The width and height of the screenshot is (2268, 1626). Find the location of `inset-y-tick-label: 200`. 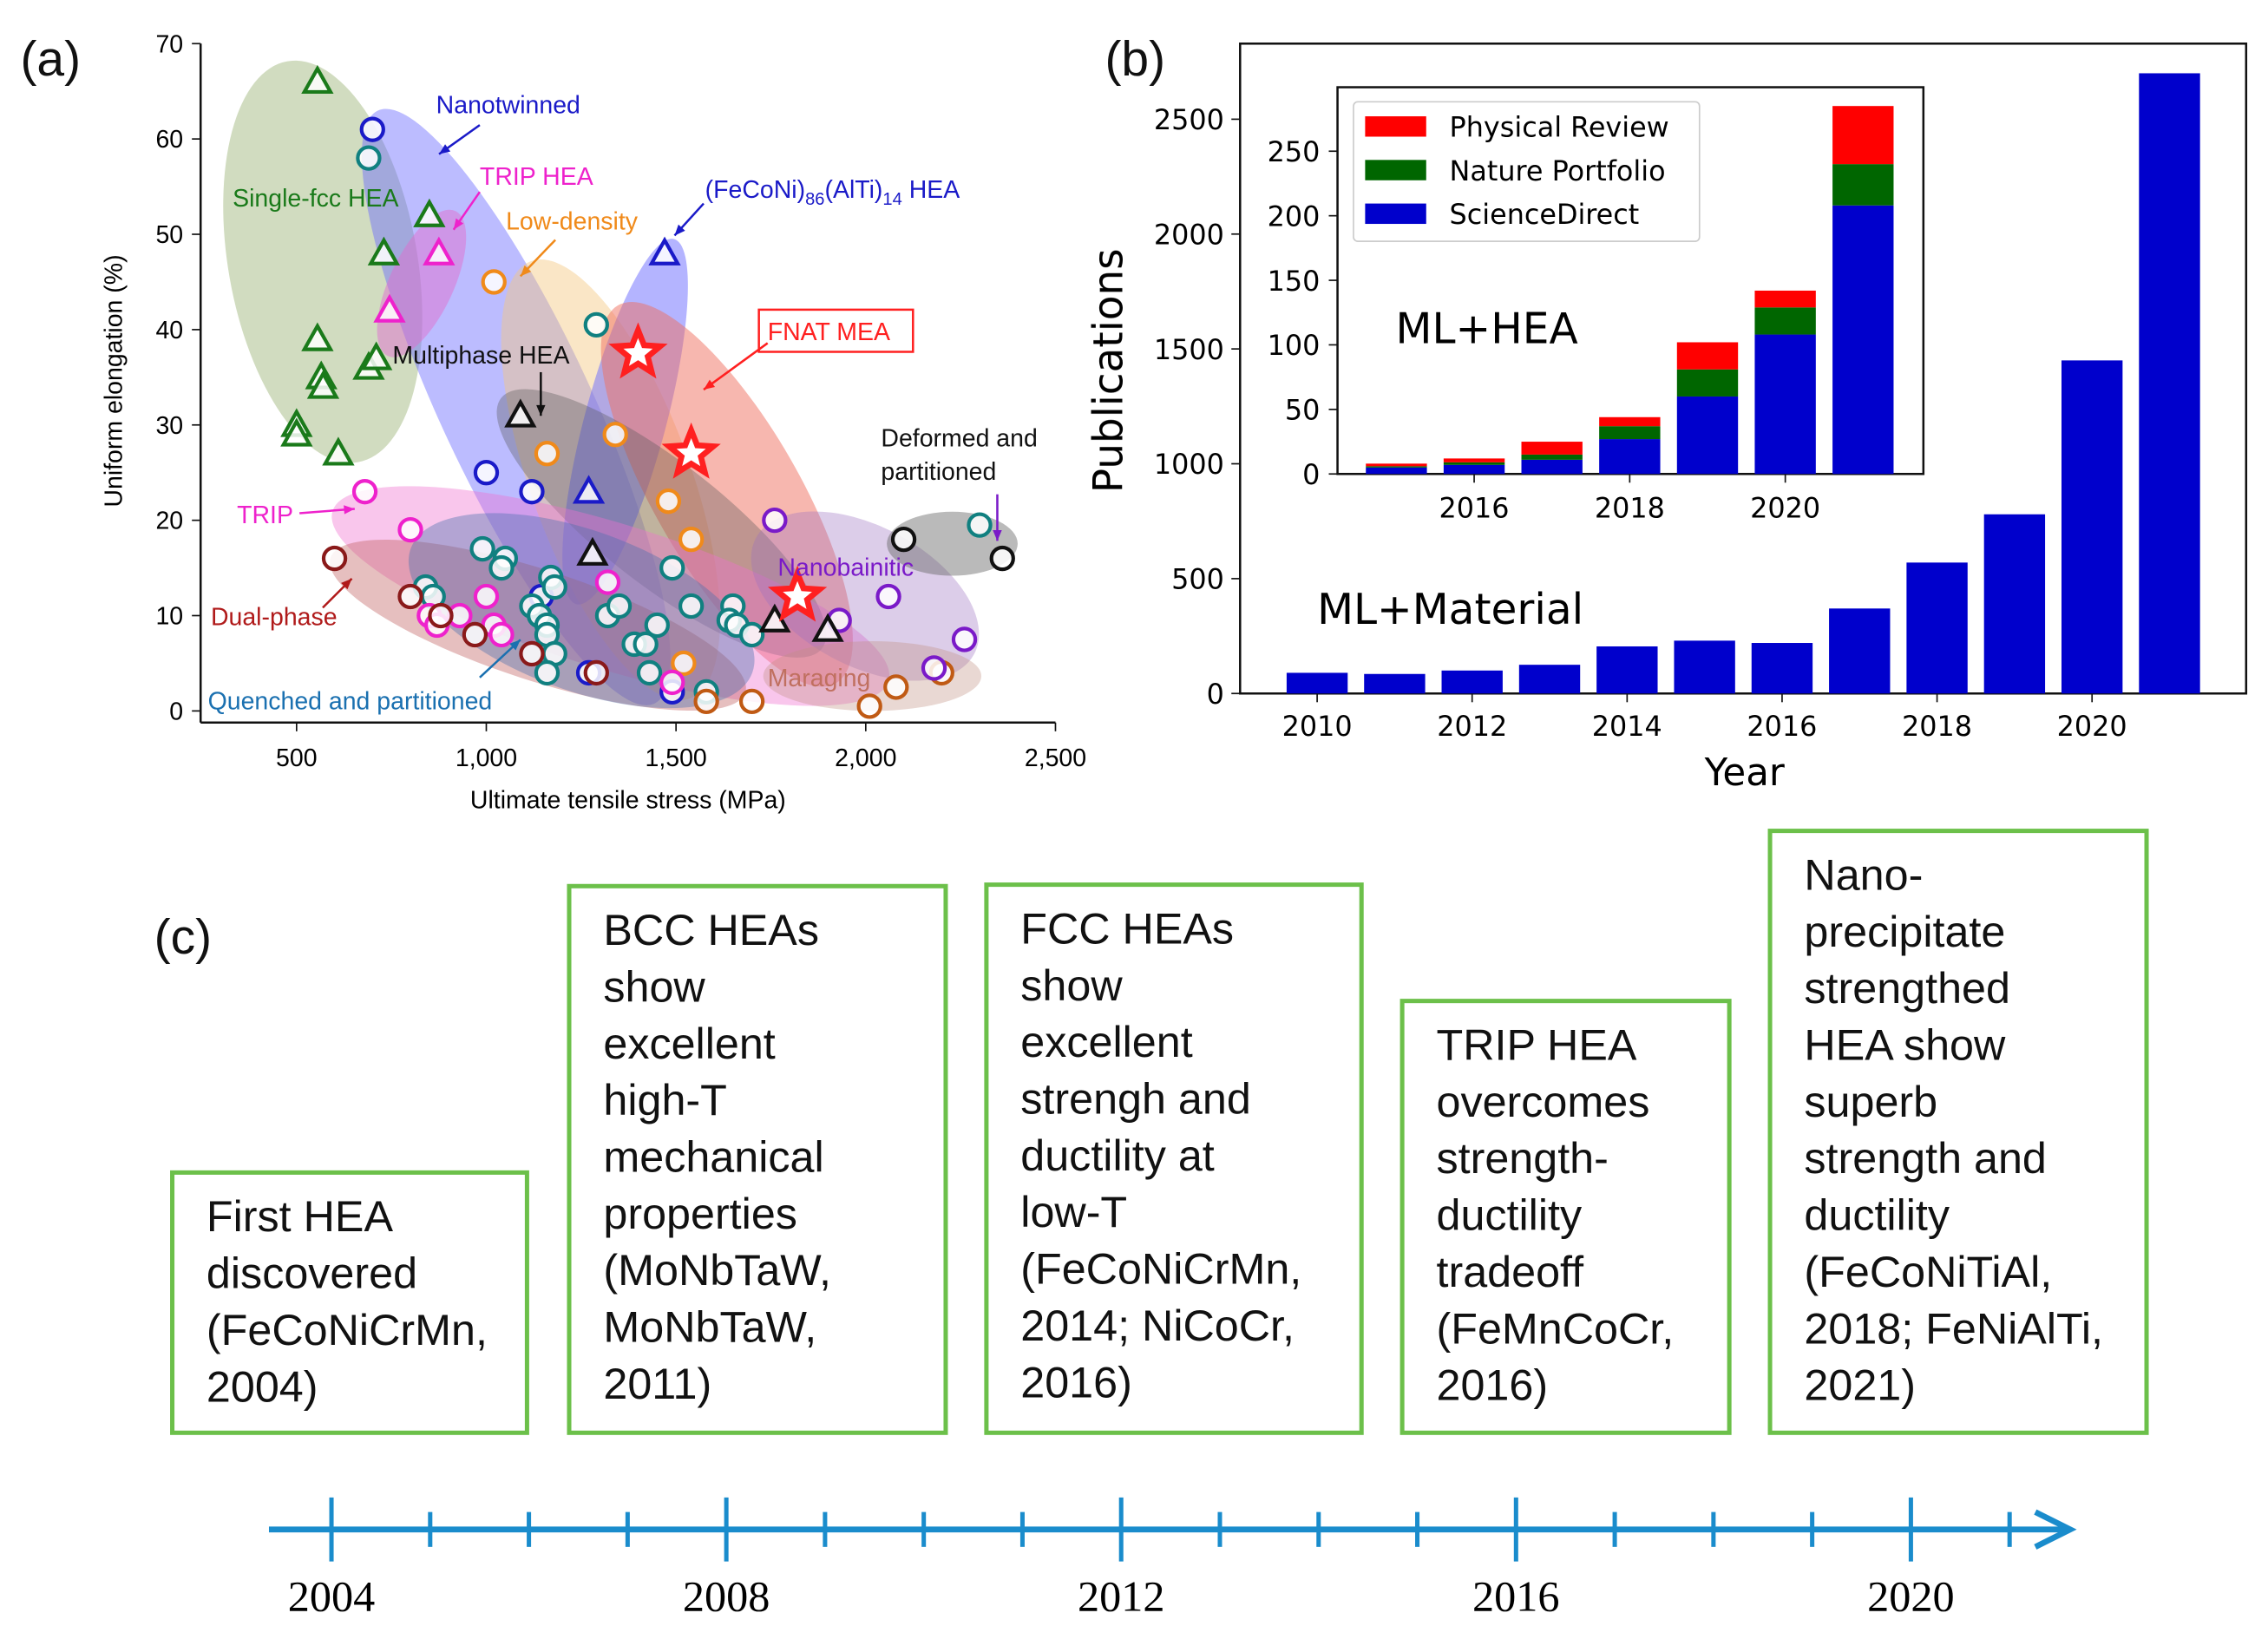

inset-y-tick-label: 200 is located at coordinates (1294, 216).